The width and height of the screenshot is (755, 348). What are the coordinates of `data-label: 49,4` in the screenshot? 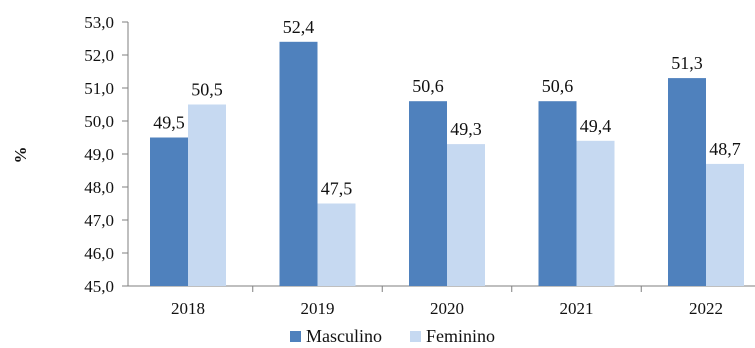 It's located at (596, 126).